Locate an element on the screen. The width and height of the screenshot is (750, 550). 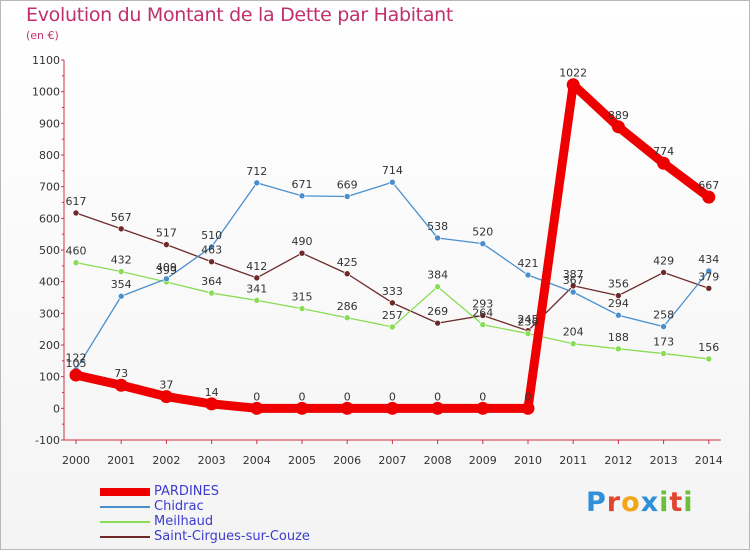
data-label: 421 is located at coordinates (528, 263).